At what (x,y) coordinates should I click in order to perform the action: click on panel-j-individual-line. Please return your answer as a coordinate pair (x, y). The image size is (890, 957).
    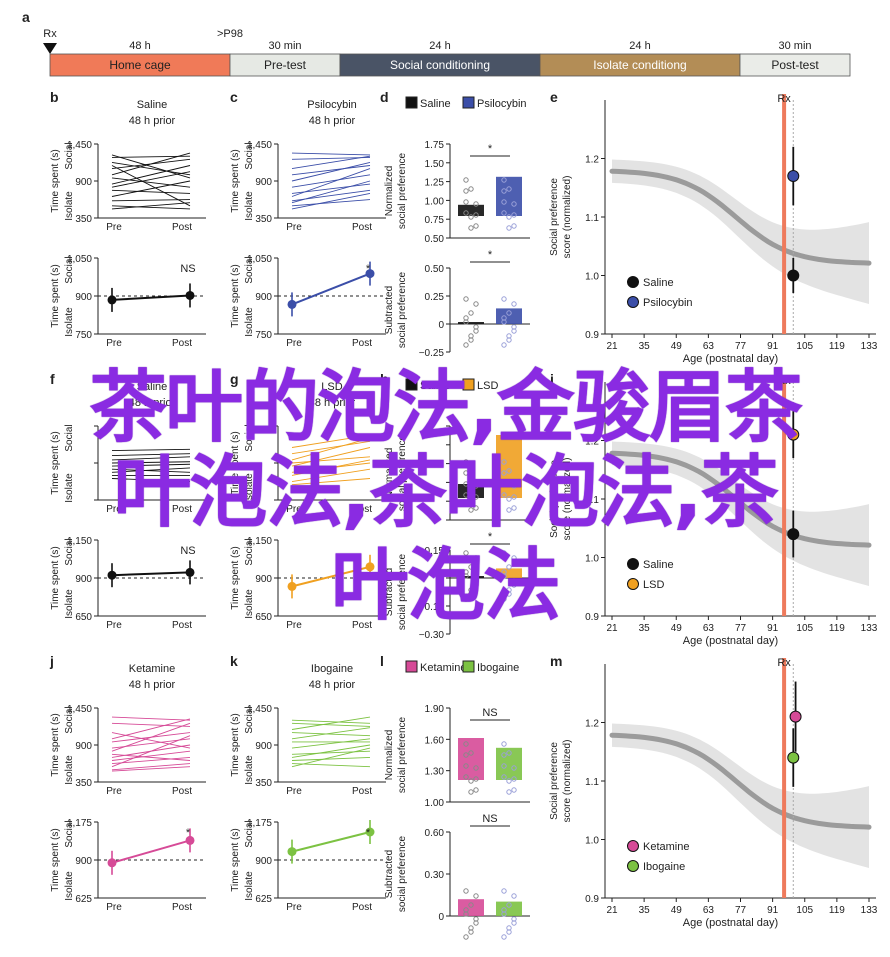
    Looking at the image, I should click on (151, 751).